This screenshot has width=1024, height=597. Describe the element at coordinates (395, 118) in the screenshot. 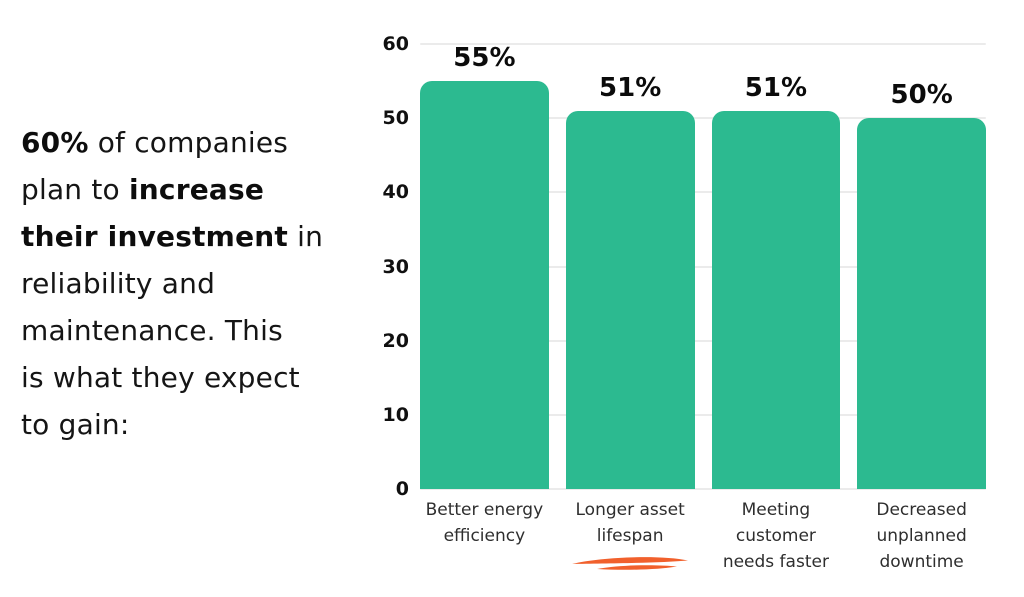

I see `y-tick-label: 50` at that location.